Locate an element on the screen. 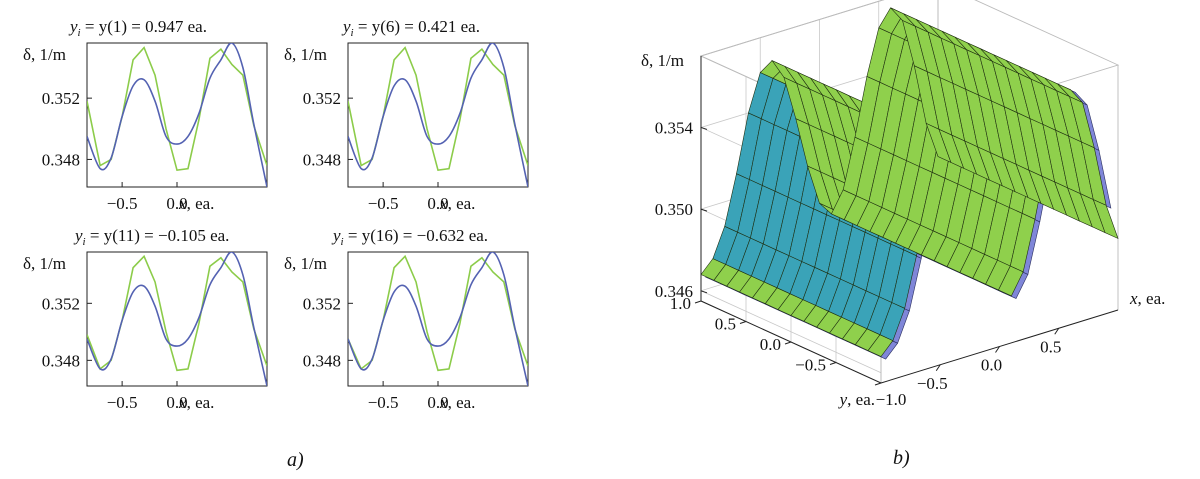 Image resolution: width=1200 pixels, height=479 pixels. panel-label-b: b) is located at coordinates (901, 458).